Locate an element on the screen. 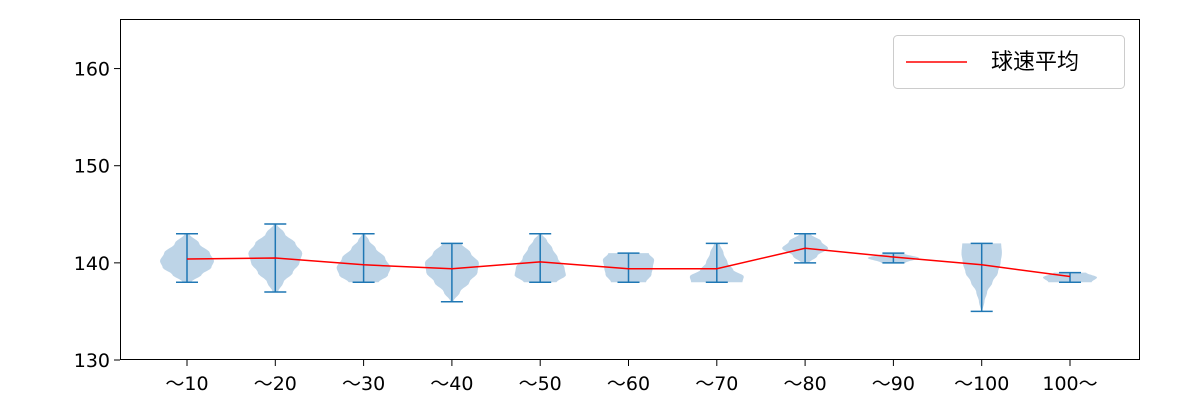  x-tick-label: ～100 is located at coordinates (981, 384).